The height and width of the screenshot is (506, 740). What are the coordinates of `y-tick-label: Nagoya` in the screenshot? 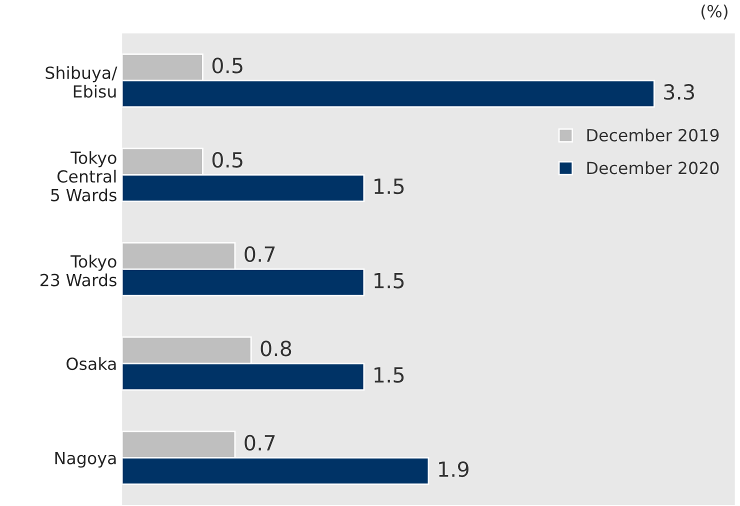 It's located at (85, 460).